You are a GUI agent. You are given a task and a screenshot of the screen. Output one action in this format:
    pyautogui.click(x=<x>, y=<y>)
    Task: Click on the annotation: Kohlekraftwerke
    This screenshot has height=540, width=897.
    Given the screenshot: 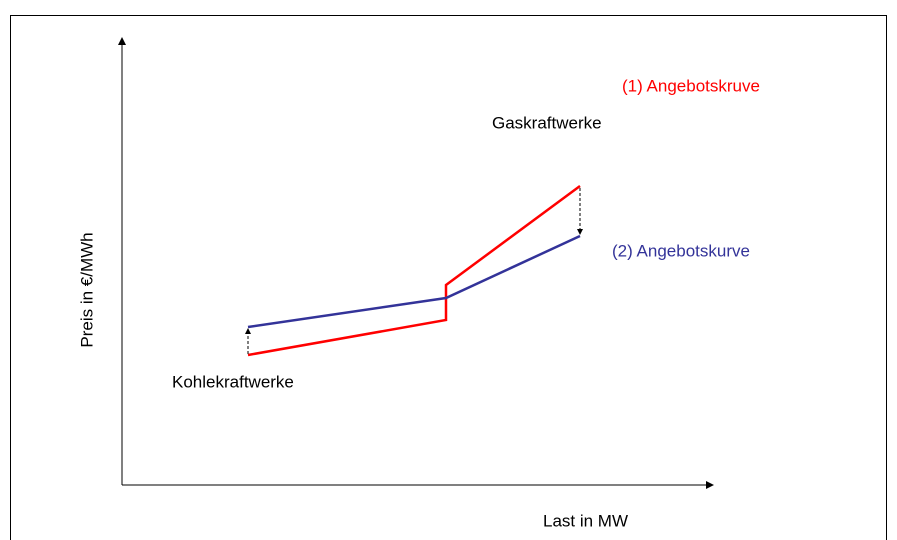 What is the action you would take?
    pyautogui.click(x=233, y=381)
    